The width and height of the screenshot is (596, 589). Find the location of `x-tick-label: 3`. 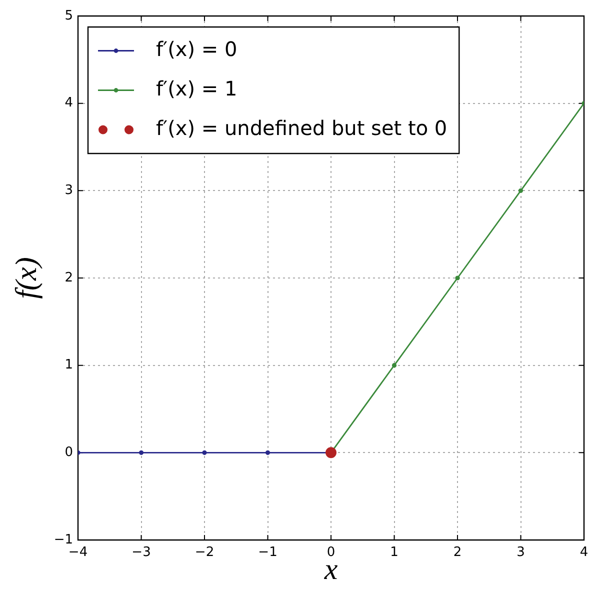

x-tick-label: 3 is located at coordinates (520, 552).